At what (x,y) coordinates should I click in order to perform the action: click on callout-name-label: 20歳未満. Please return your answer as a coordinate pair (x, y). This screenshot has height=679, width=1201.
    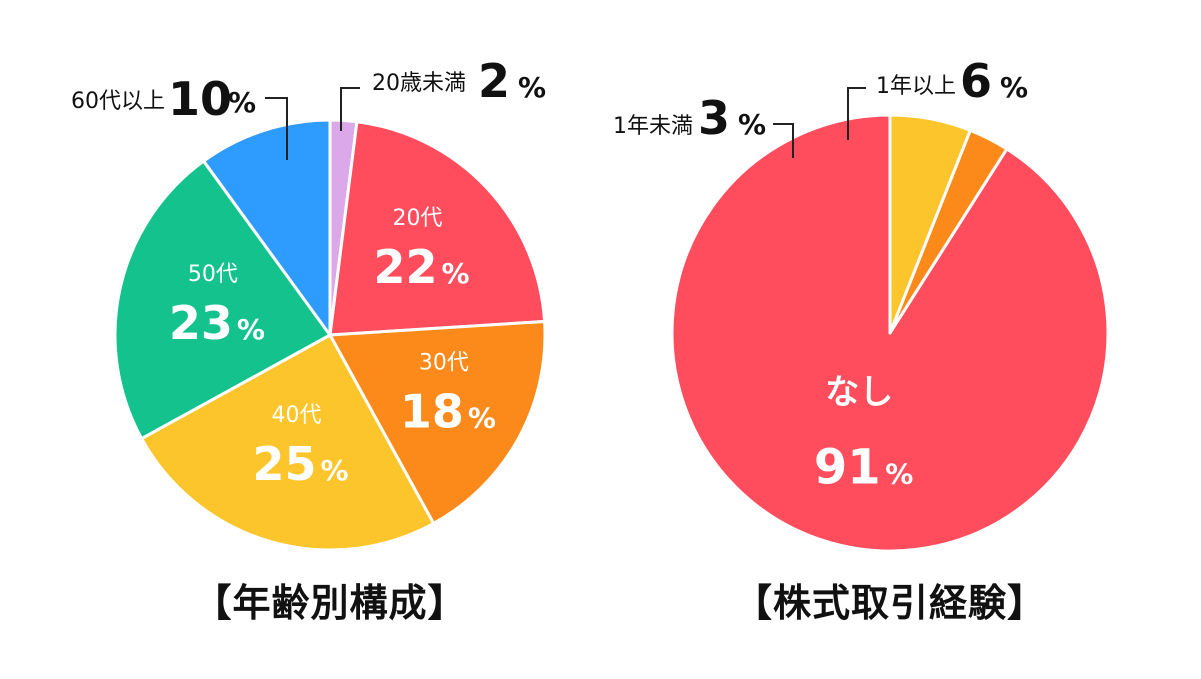
    Looking at the image, I should click on (419, 83).